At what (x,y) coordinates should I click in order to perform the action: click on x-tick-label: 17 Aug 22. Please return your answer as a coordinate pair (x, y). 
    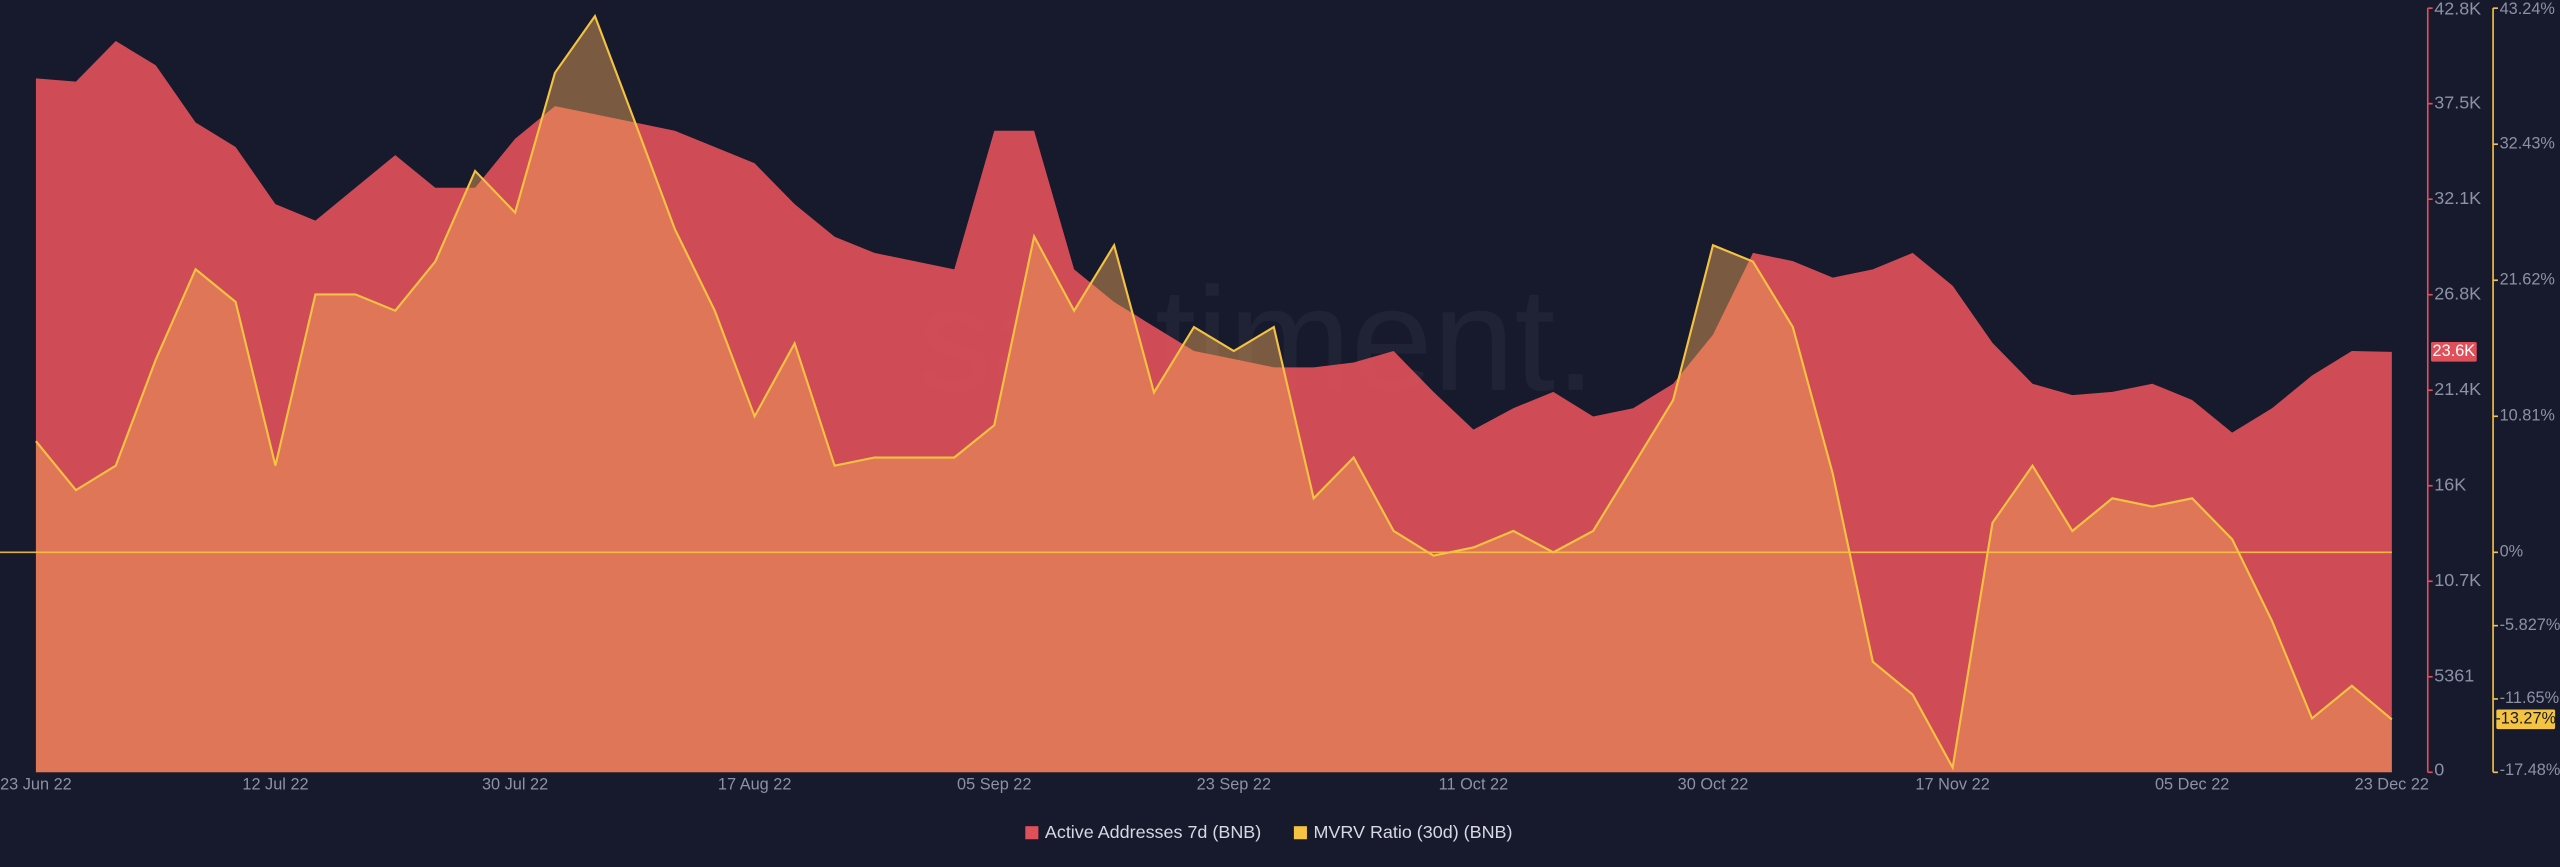
    Looking at the image, I should click on (754, 785).